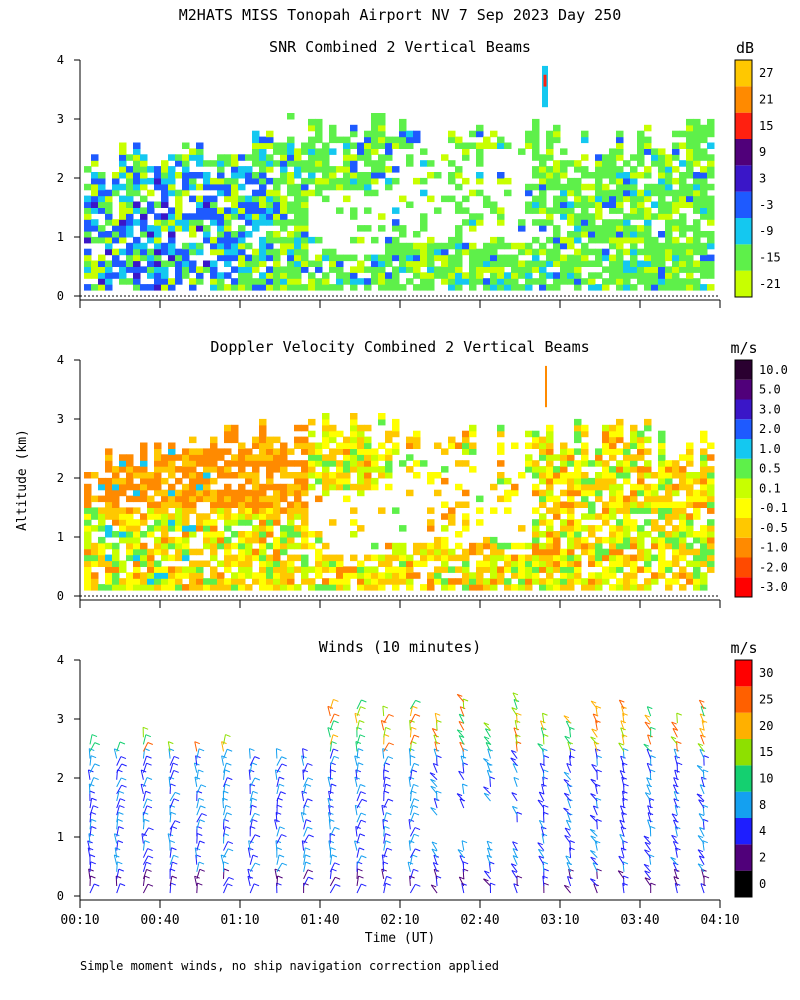  Describe the element at coordinates (762, 831) in the screenshot. I see `colorbar-label: 4` at that location.